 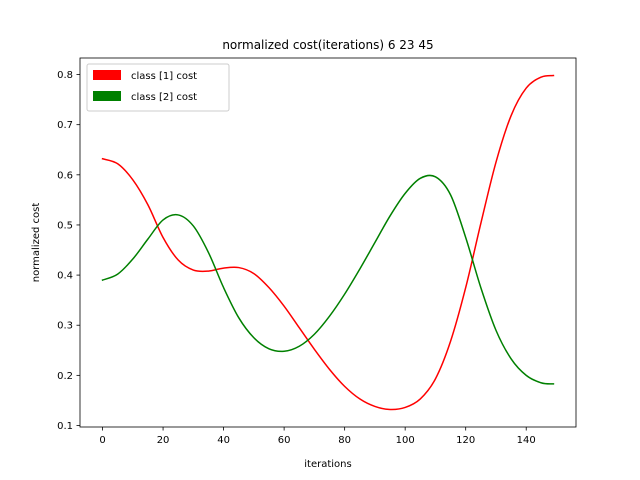 What do you see at coordinates (526, 440) in the screenshot?
I see `x-tick-label: 140` at bounding box center [526, 440].